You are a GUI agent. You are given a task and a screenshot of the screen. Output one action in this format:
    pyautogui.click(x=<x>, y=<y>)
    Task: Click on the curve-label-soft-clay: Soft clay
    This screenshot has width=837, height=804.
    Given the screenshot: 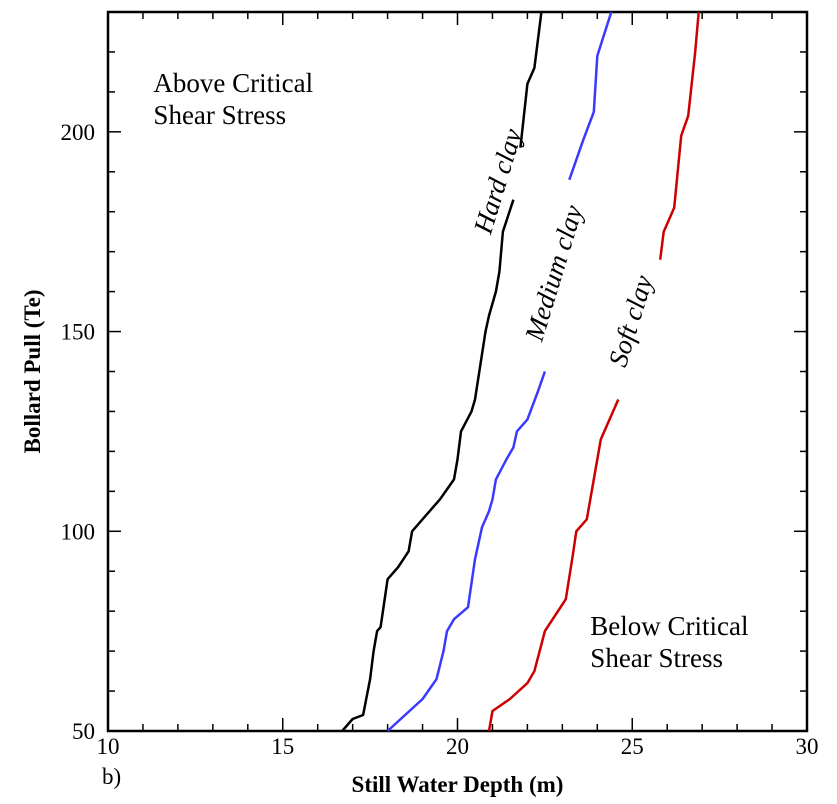 What is the action you would take?
    pyautogui.click(x=631, y=321)
    